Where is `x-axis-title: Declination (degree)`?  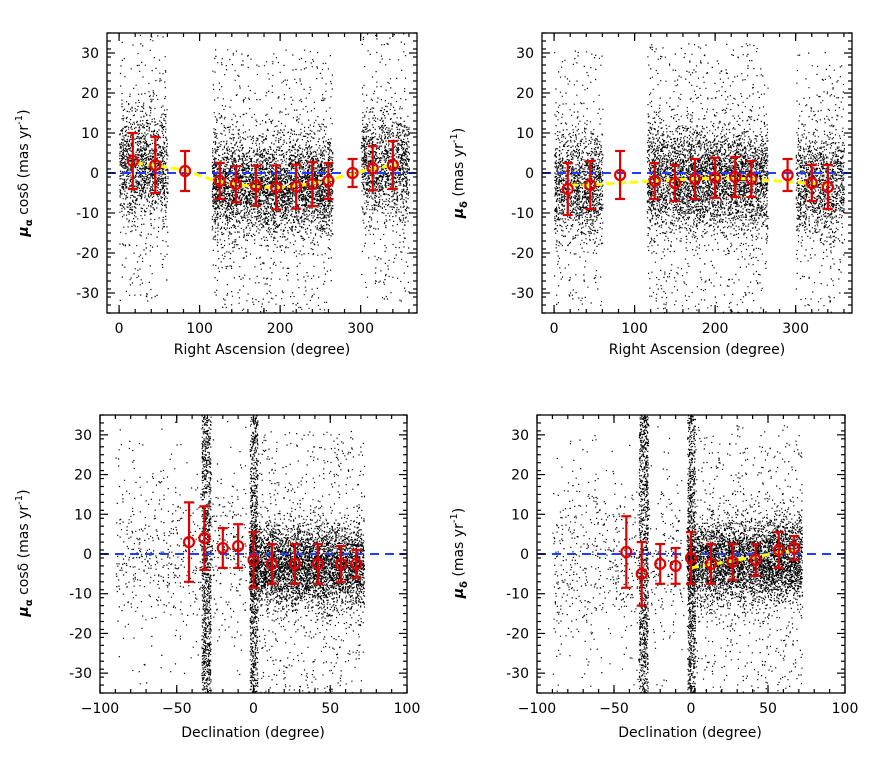
x-axis-title: Declination (degree) is located at coordinates (253, 733).